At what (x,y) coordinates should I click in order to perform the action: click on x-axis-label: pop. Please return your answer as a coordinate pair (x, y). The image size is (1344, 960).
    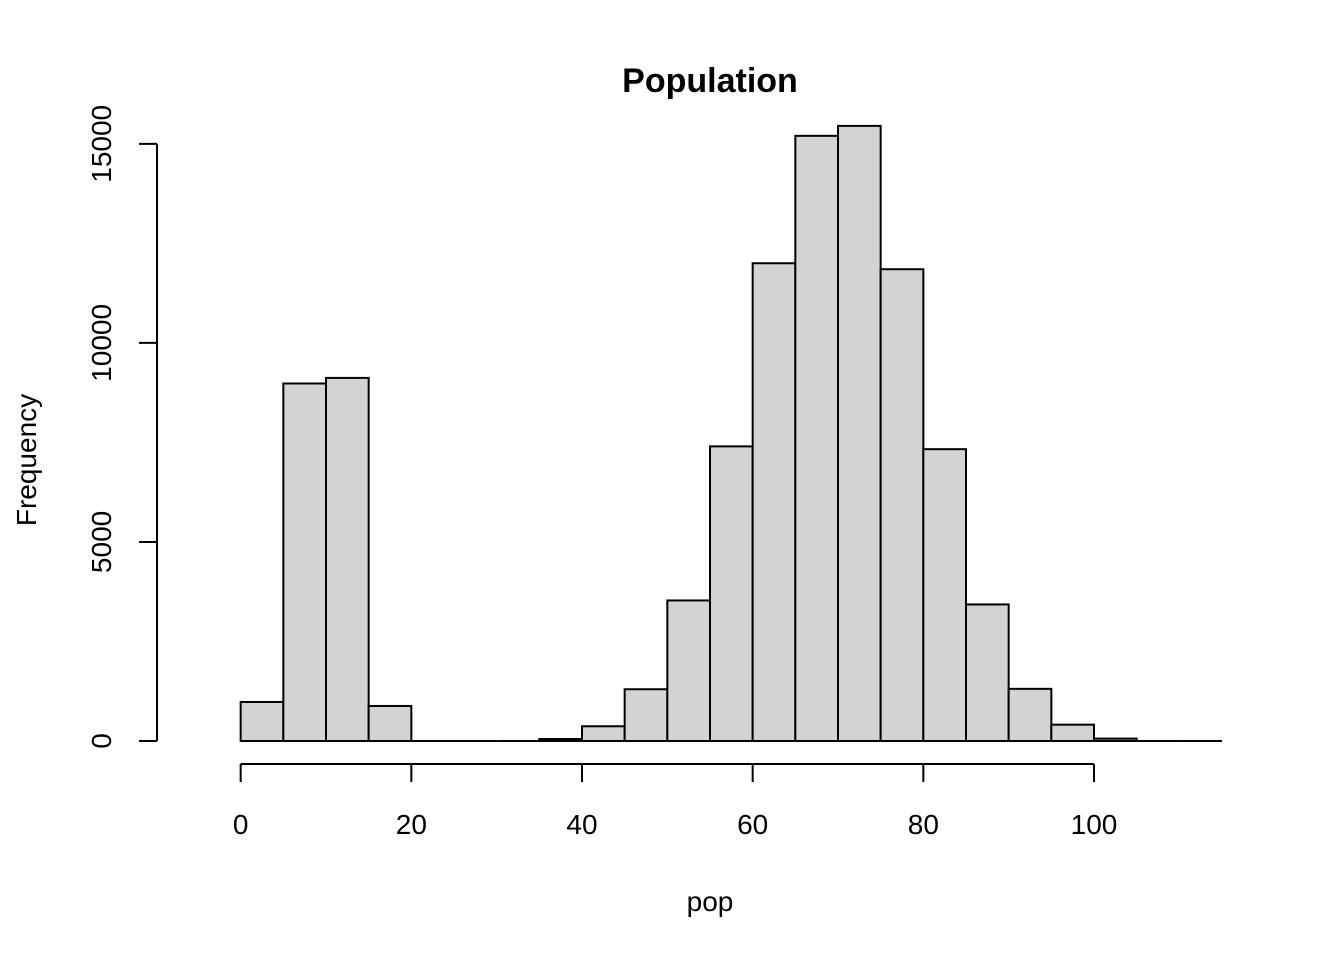
    Looking at the image, I should click on (710, 901).